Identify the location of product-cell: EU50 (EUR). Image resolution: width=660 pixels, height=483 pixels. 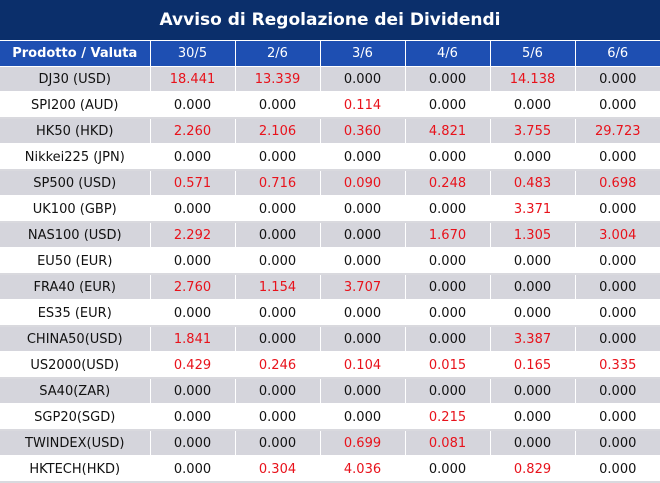
(75, 261).